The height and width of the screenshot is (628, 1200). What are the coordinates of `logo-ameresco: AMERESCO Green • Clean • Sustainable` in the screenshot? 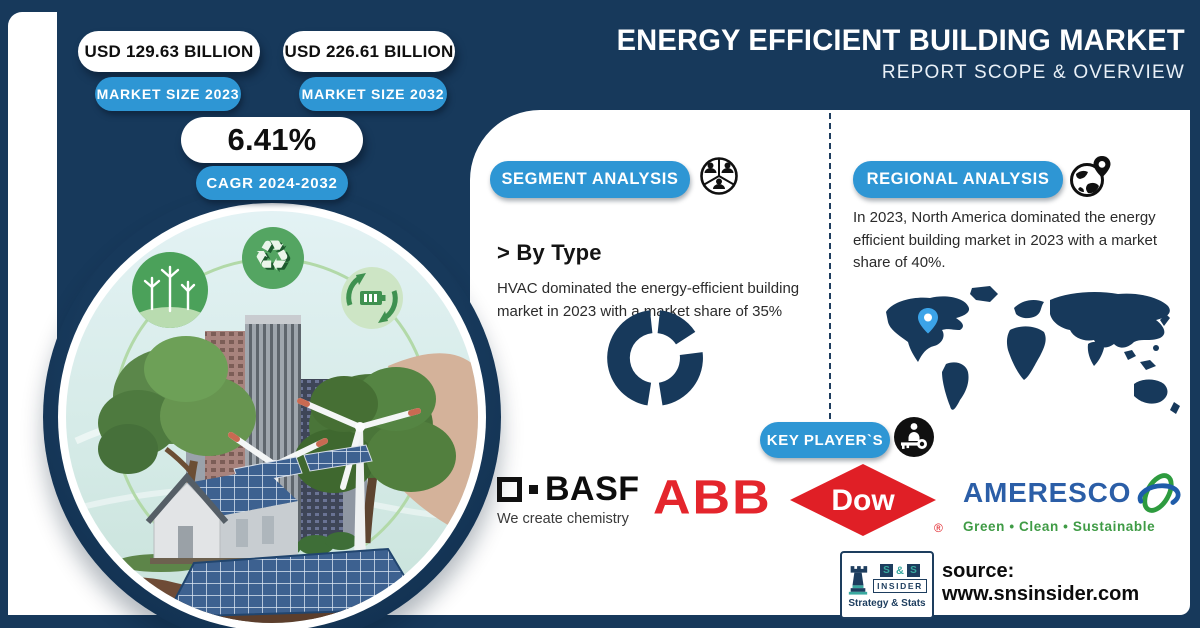 It's located at (1072, 502).